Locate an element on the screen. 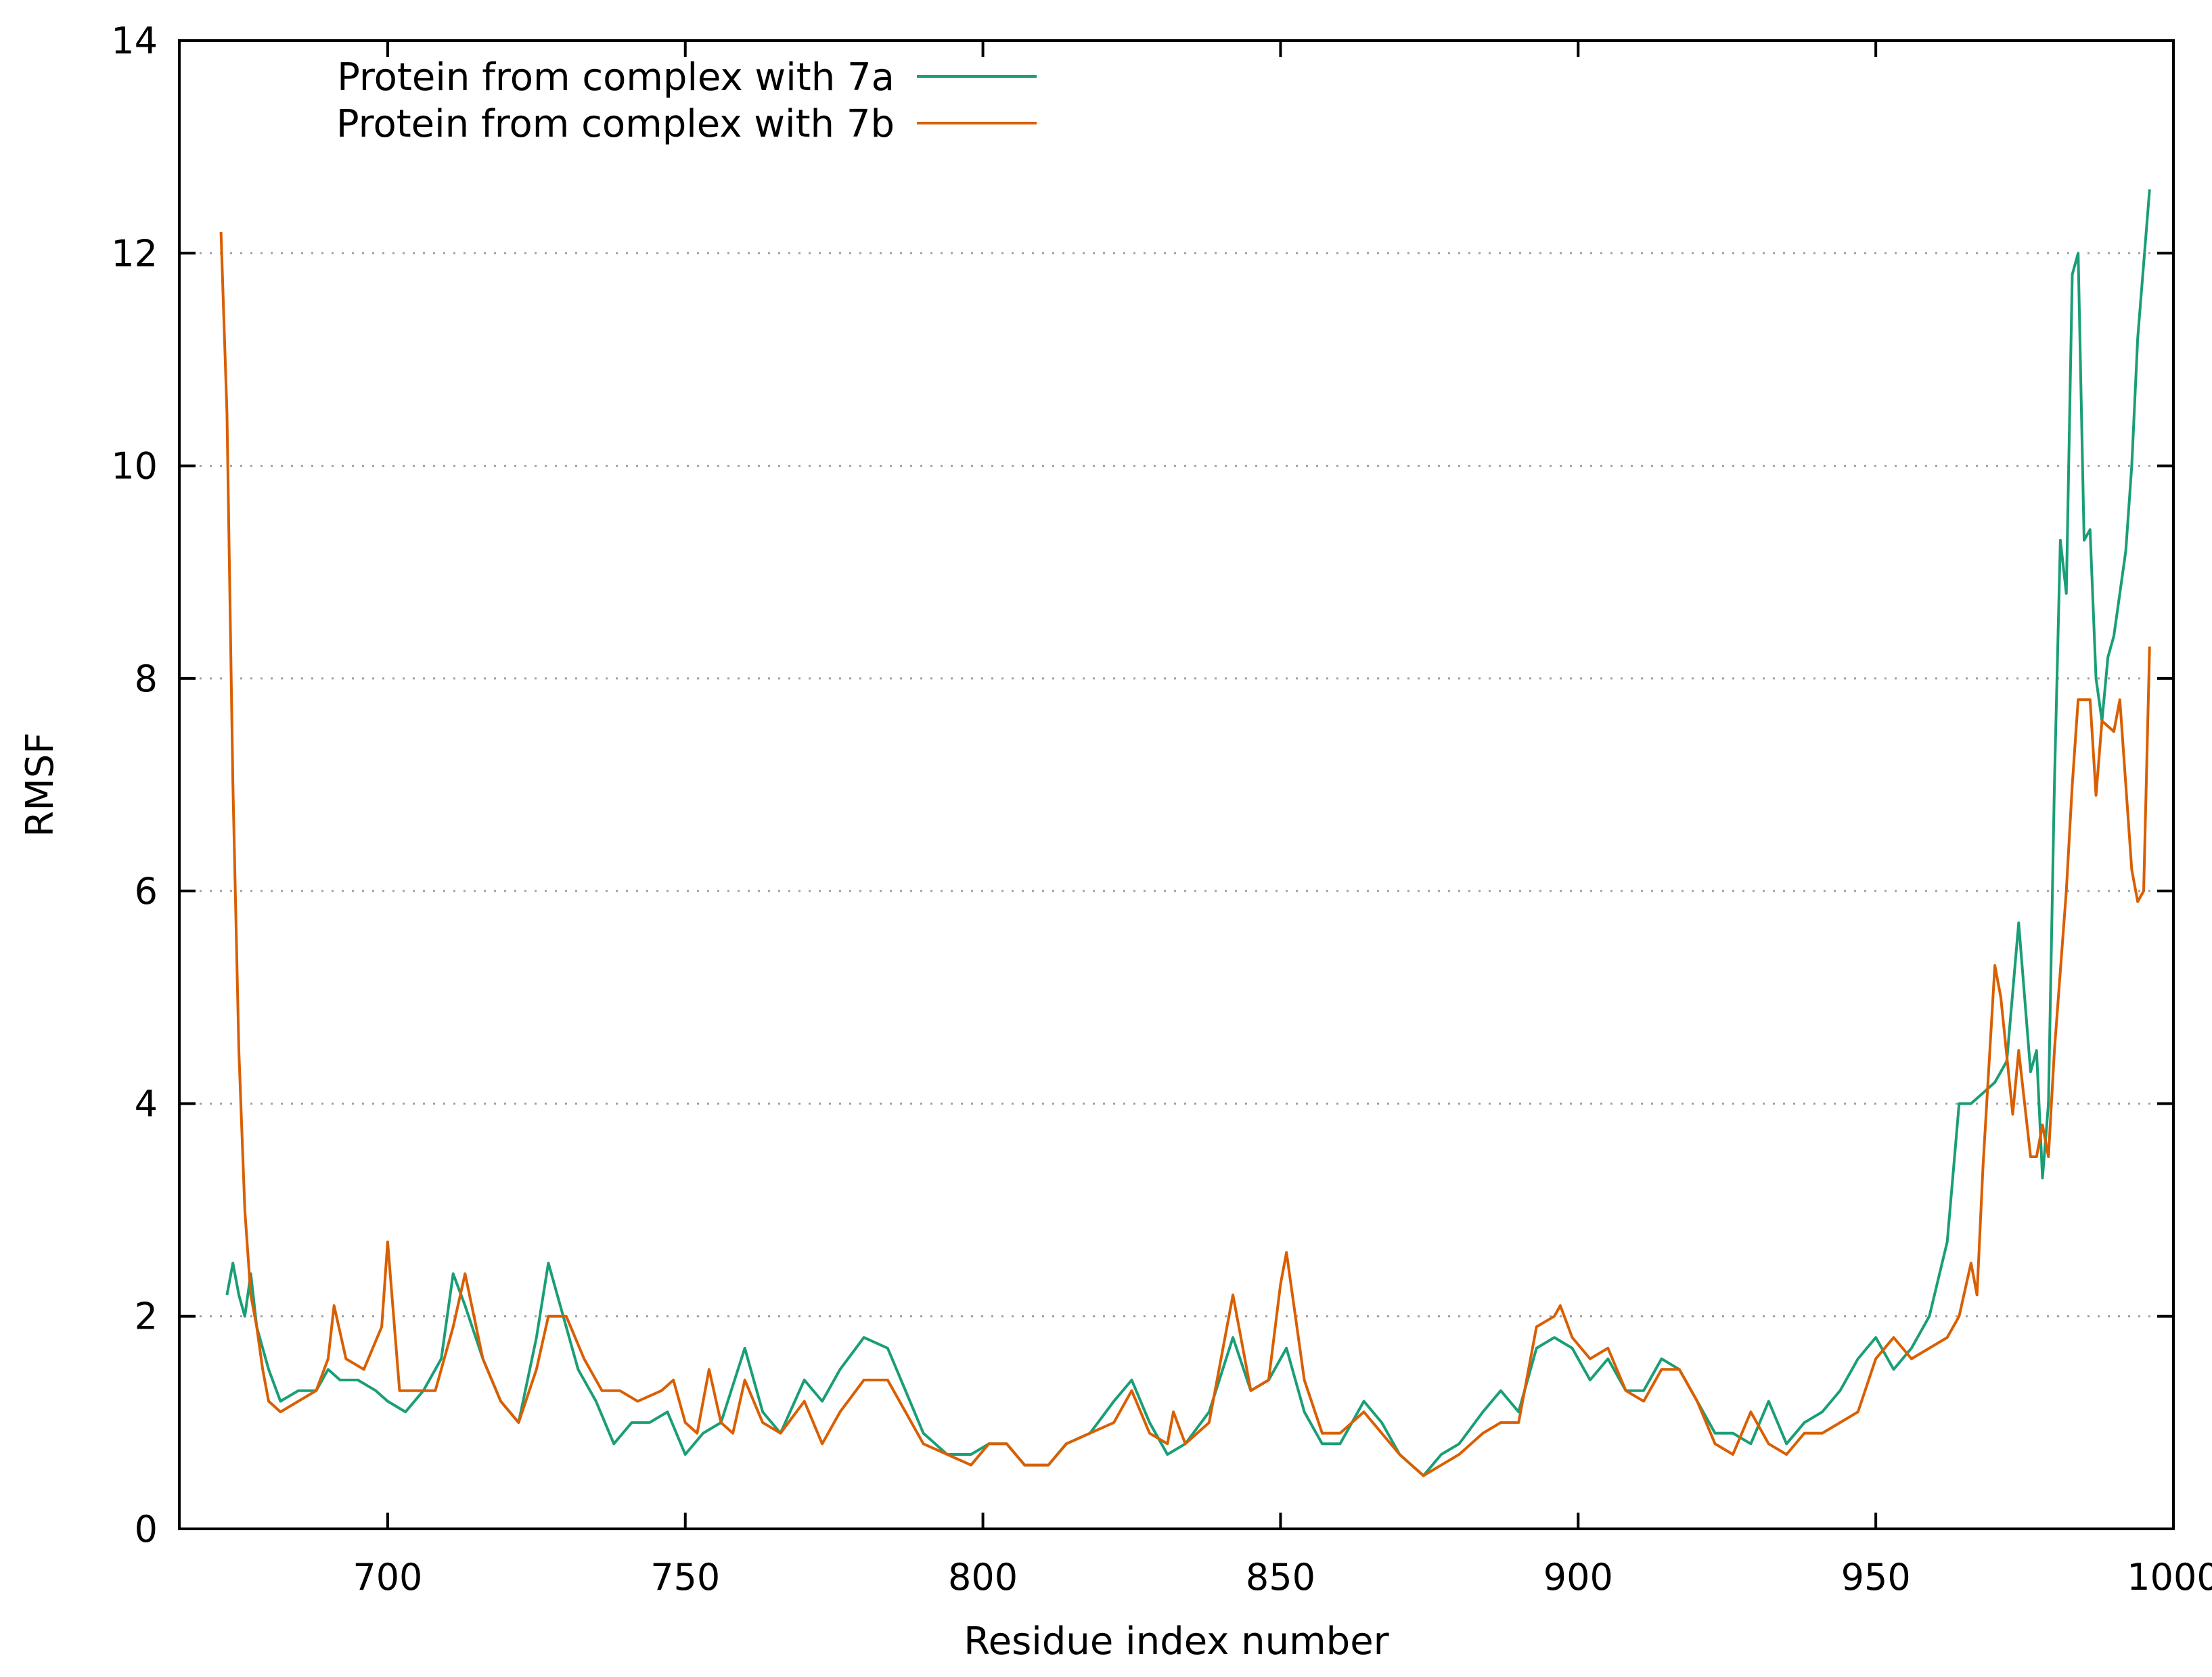 The height and width of the screenshot is (1677, 2212). y-tick-label: 0 is located at coordinates (146, 1529).